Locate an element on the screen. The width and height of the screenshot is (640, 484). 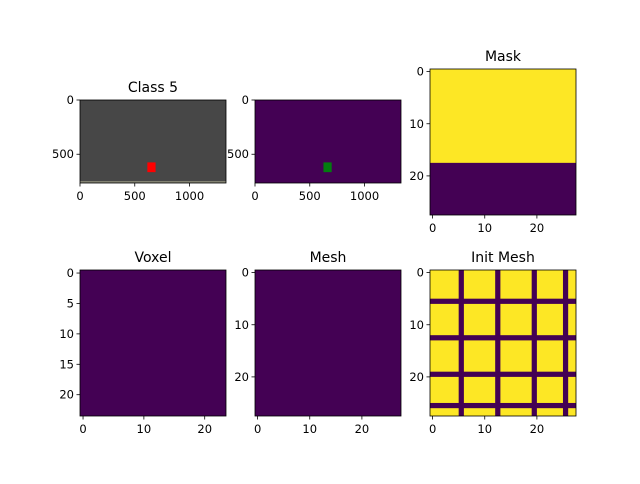
panel-mask: 0 10 20 0 10 20 Mask is located at coordinates (493, 142).